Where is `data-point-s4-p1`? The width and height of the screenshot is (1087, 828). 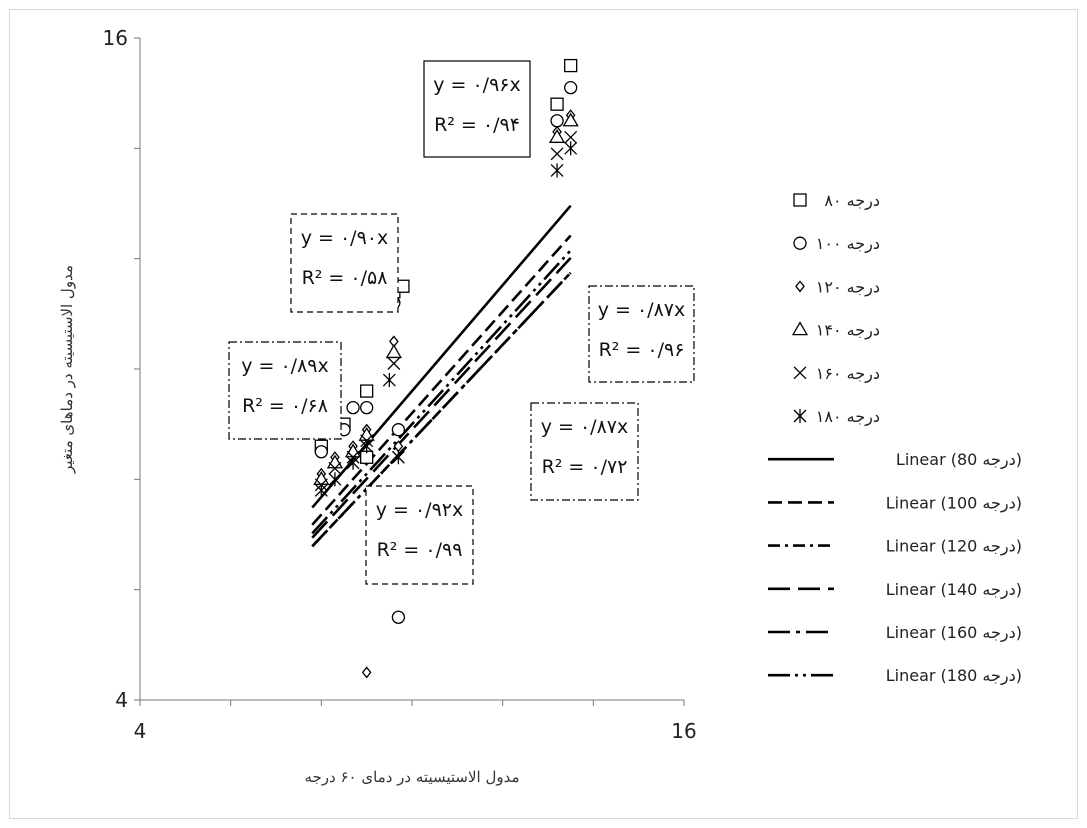
data-point-s4-p1 is located at coordinates (321, 478).